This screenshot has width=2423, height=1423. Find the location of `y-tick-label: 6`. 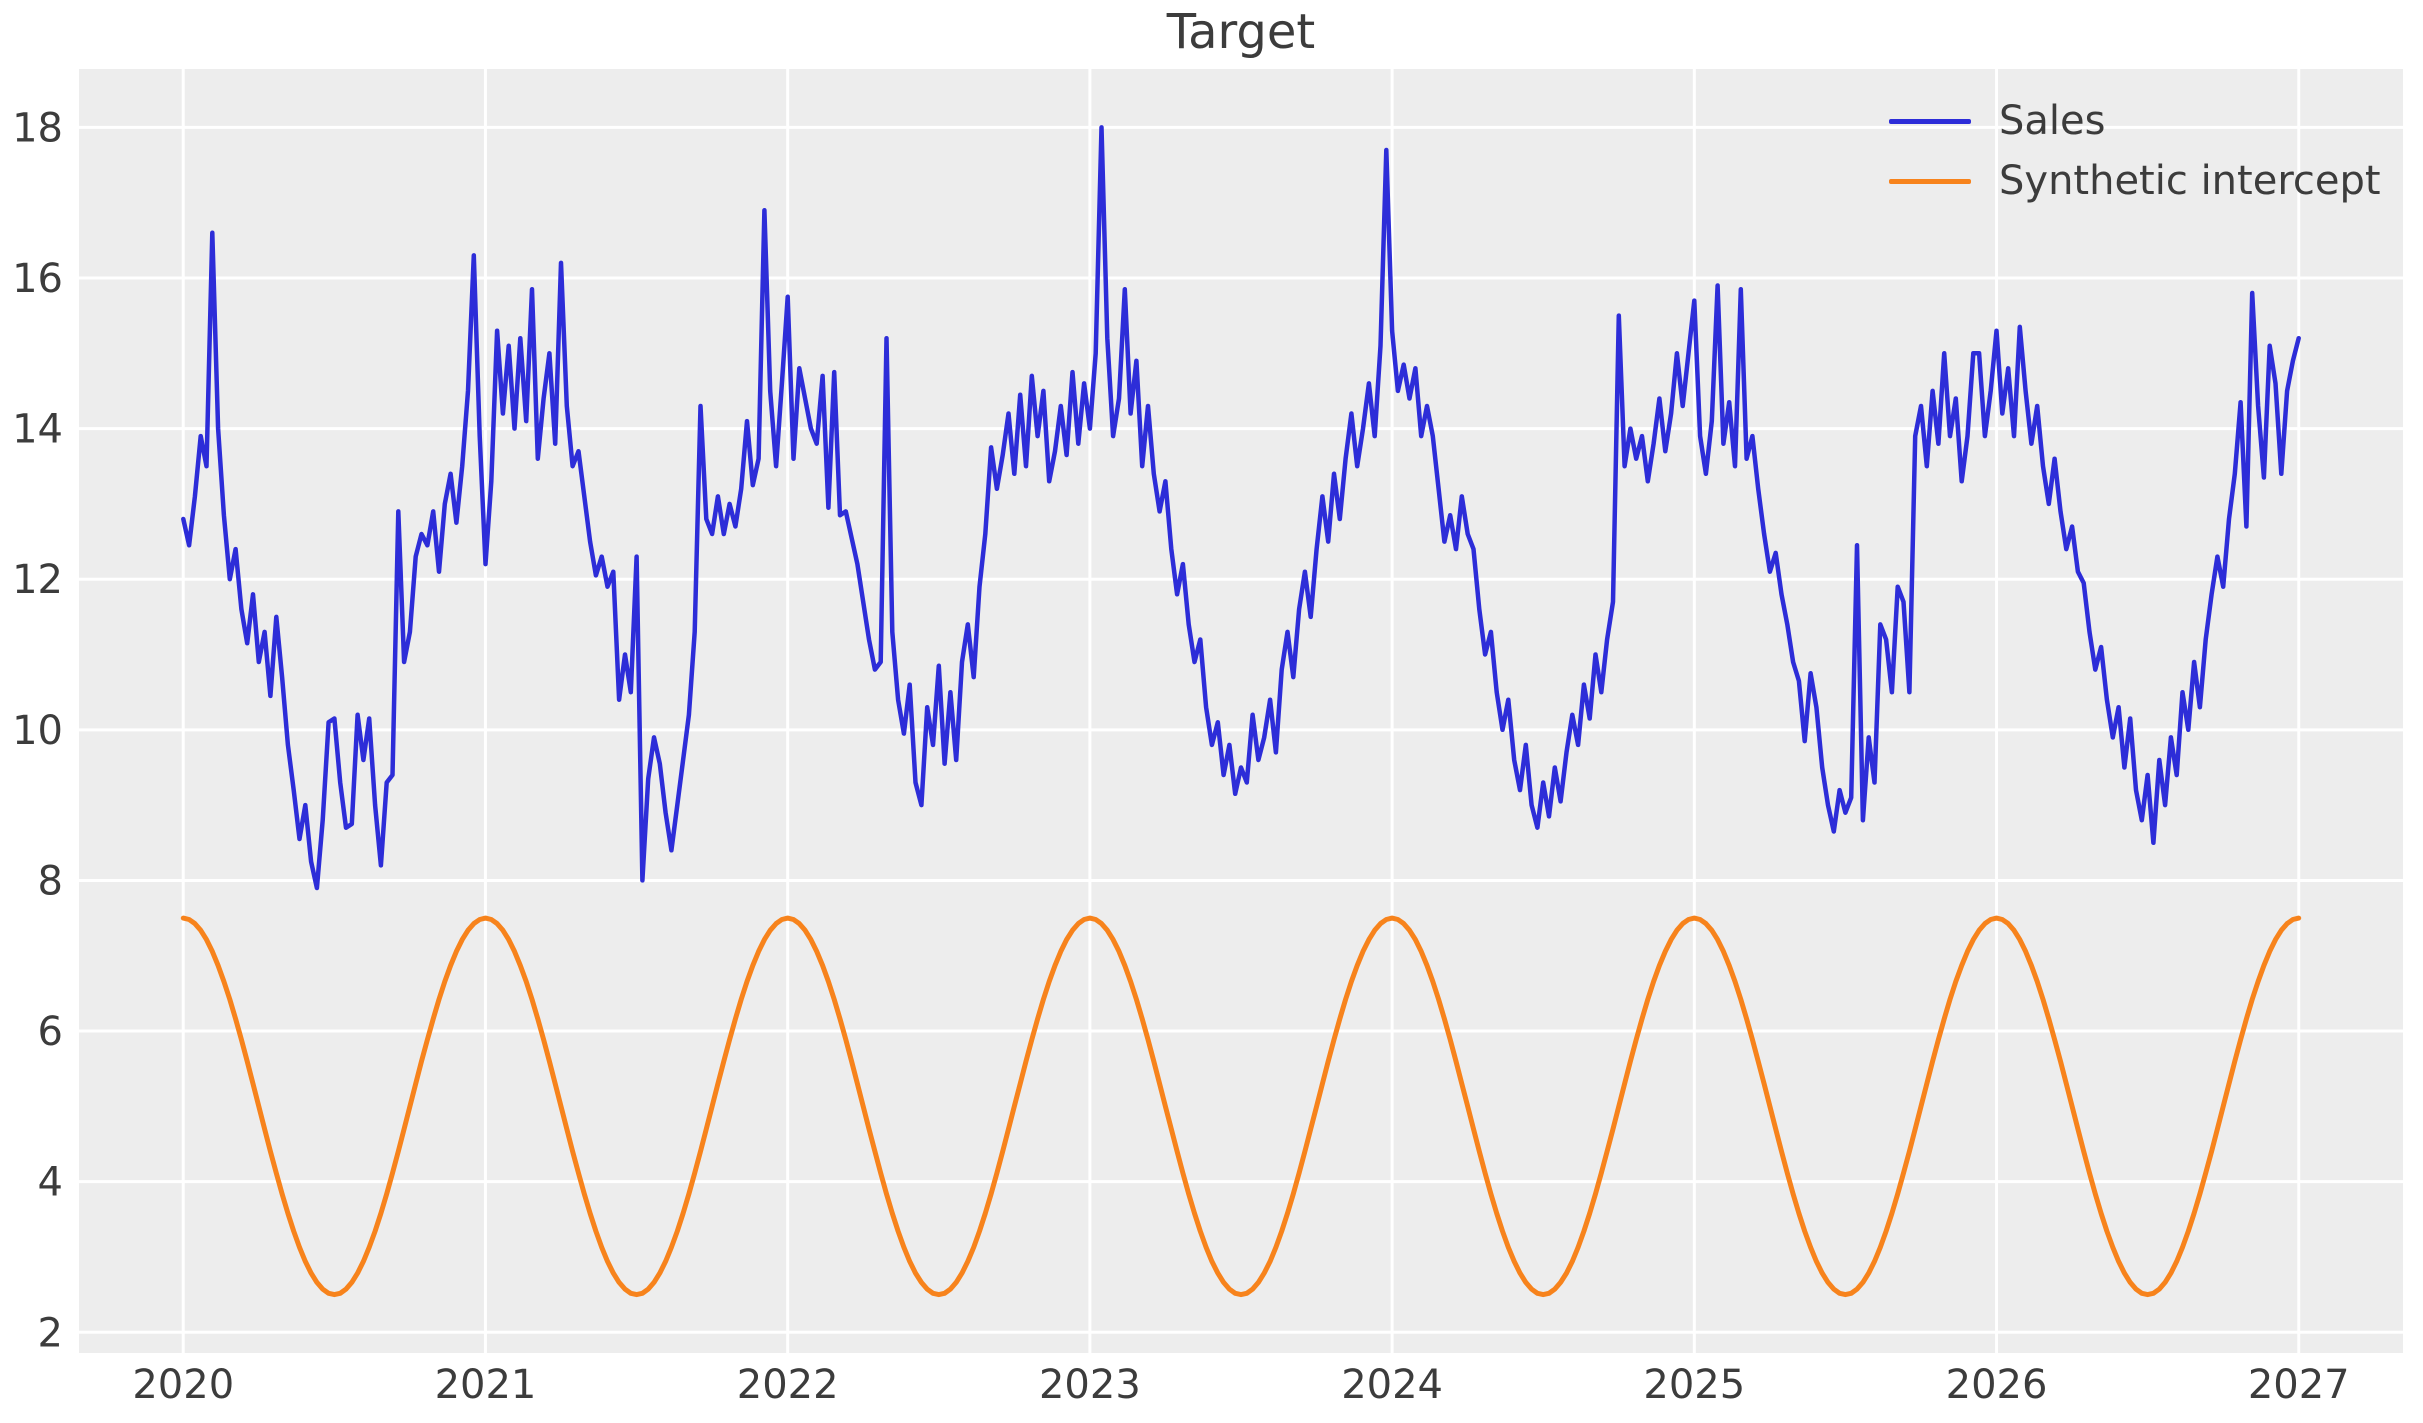

y-tick-label: 6 is located at coordinates (50, 1032).